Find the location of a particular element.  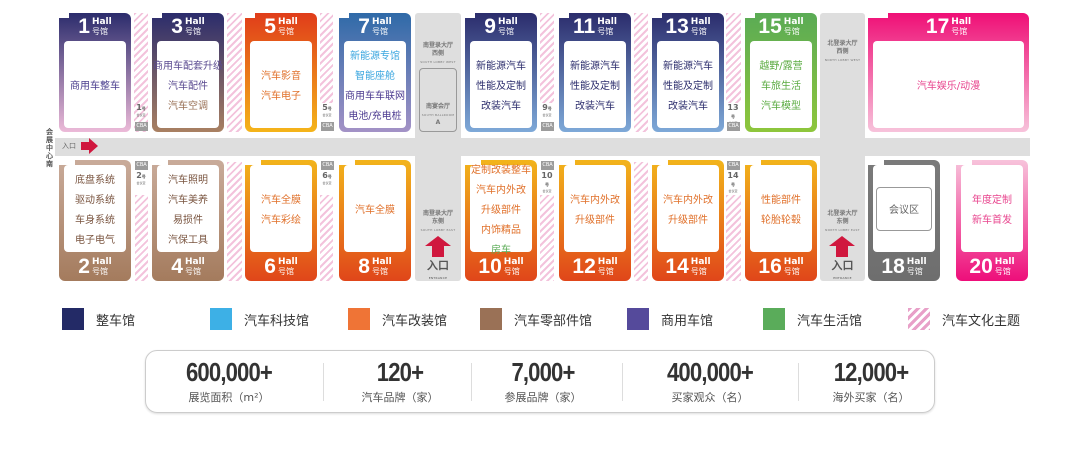

hall-10: 10 Hall 号馆 定制改装整车 汽车内外改 升级部件 内饰精品 房车 is located at coordinates (501, 220).